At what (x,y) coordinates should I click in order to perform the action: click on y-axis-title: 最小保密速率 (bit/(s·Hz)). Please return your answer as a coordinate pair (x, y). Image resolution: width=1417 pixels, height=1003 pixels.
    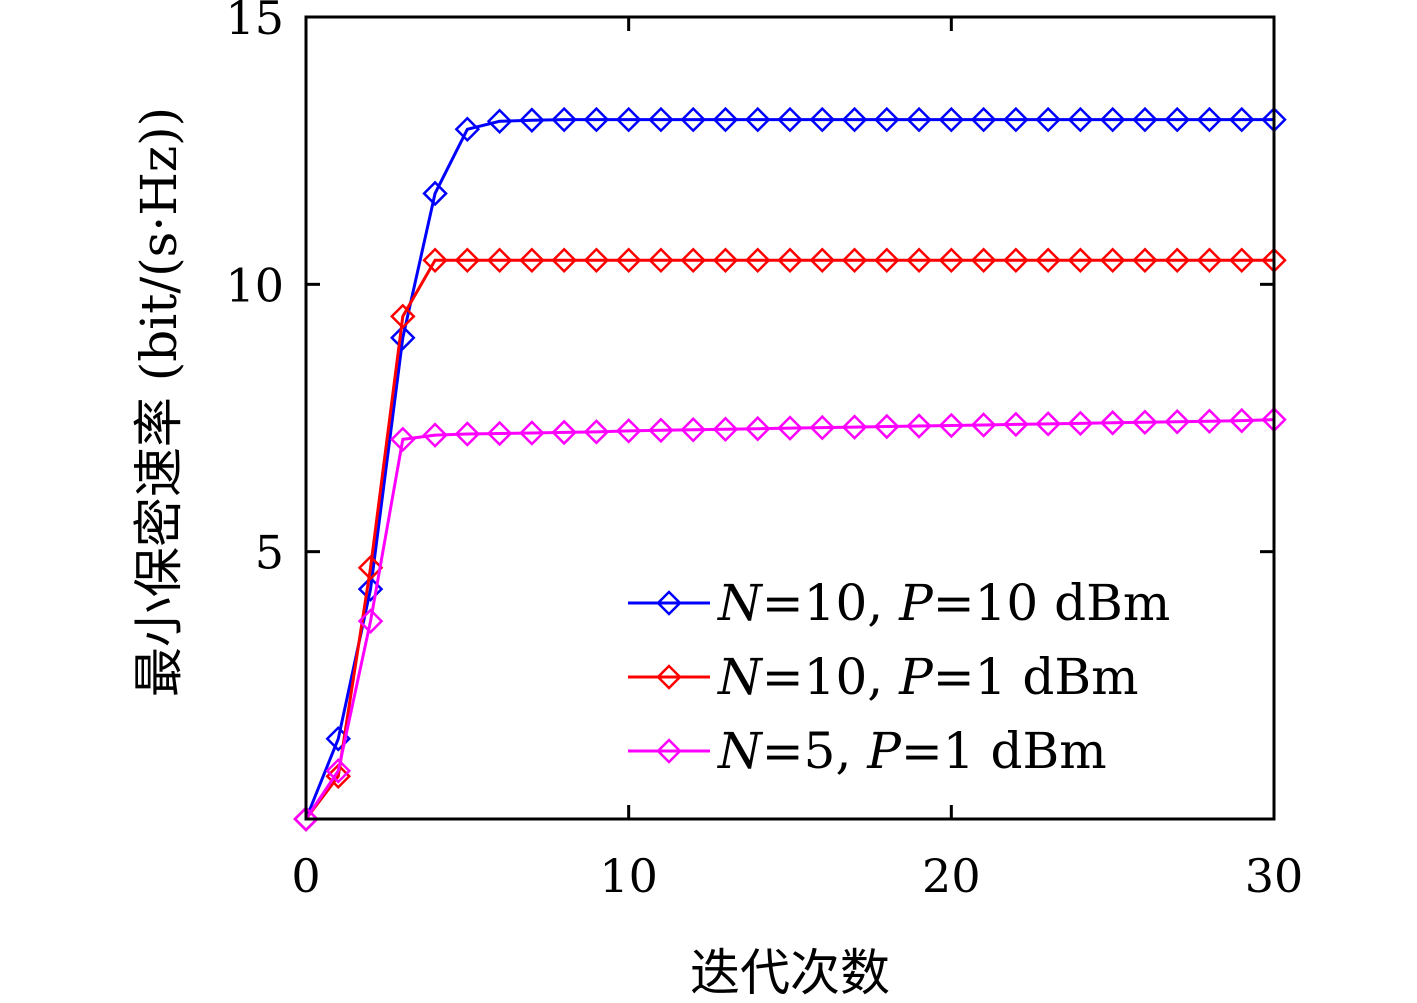
    Looking at the image, I should click on (159, 402).